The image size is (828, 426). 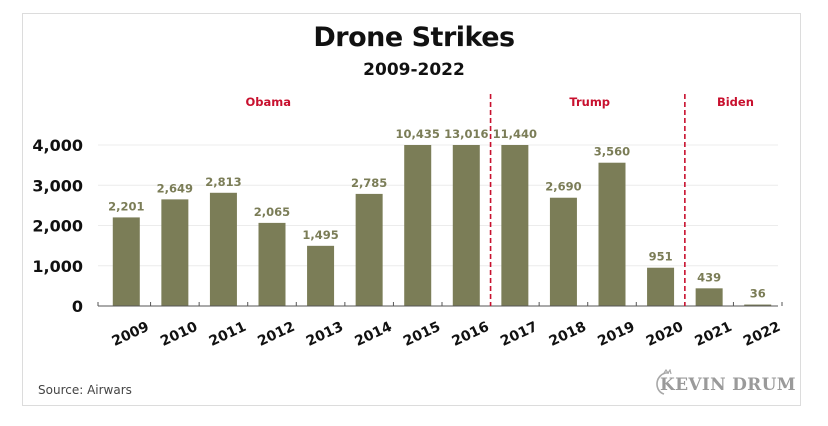 What do you see at coordinates (276, 334) in the screenshot?
I see `x-tick-label: 2012` at bounding box center [276, 334].